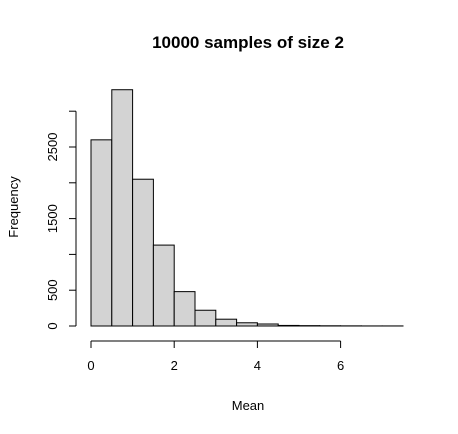 This screenshot has width=458, height=434. I want to click on y-tick-label: 0, so click(52, 325).